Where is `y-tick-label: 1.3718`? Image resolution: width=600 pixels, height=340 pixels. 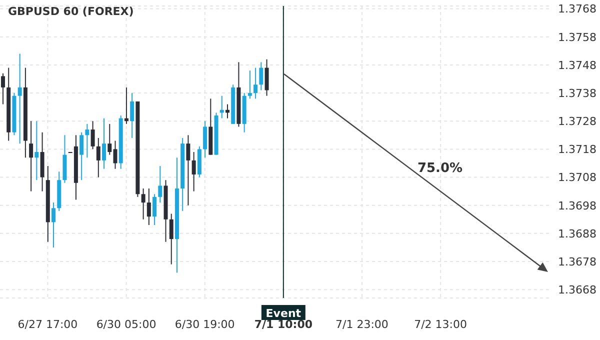
y-tick-label: 1.3718 is located at coordinates (577, 149).